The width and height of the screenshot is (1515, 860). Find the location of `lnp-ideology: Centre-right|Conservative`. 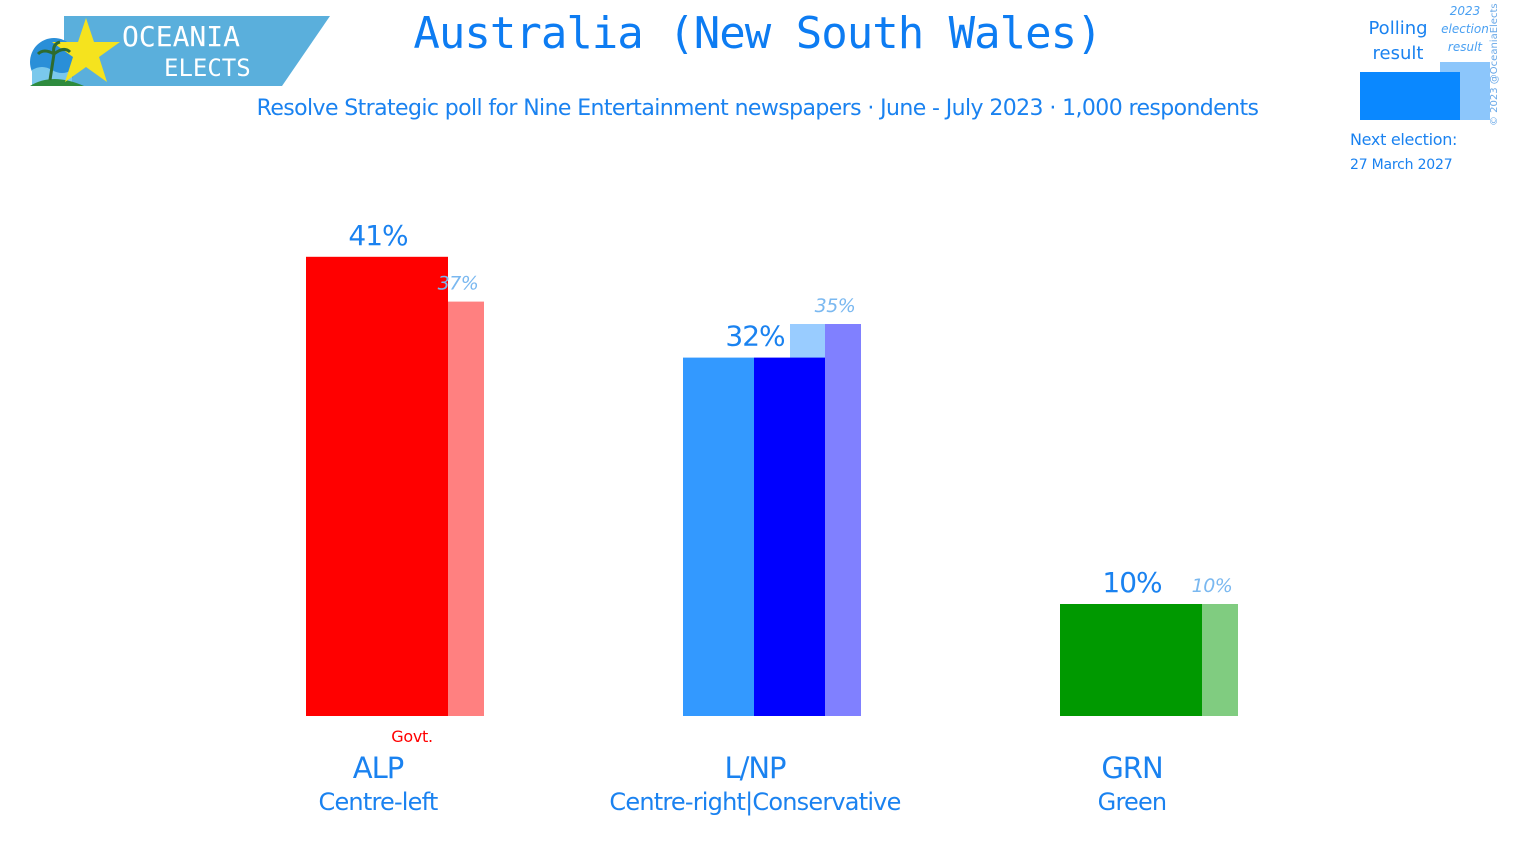

lnp-ideology: Centre-right|Conservative is located at coordinates (754, 802).